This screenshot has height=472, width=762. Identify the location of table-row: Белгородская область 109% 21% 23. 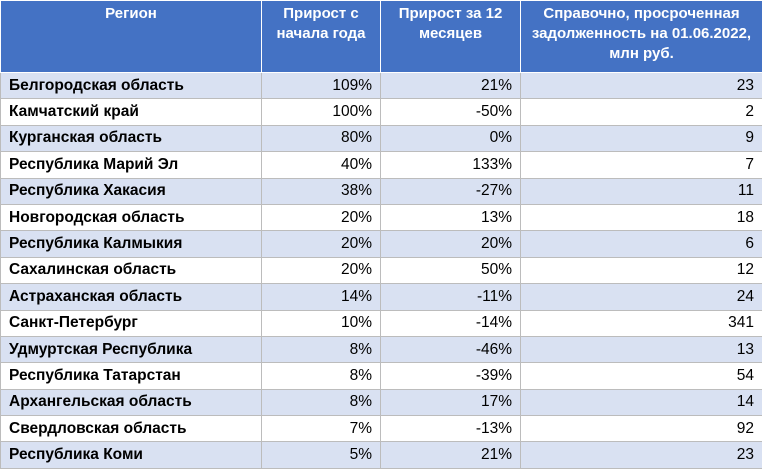
(381, 85).